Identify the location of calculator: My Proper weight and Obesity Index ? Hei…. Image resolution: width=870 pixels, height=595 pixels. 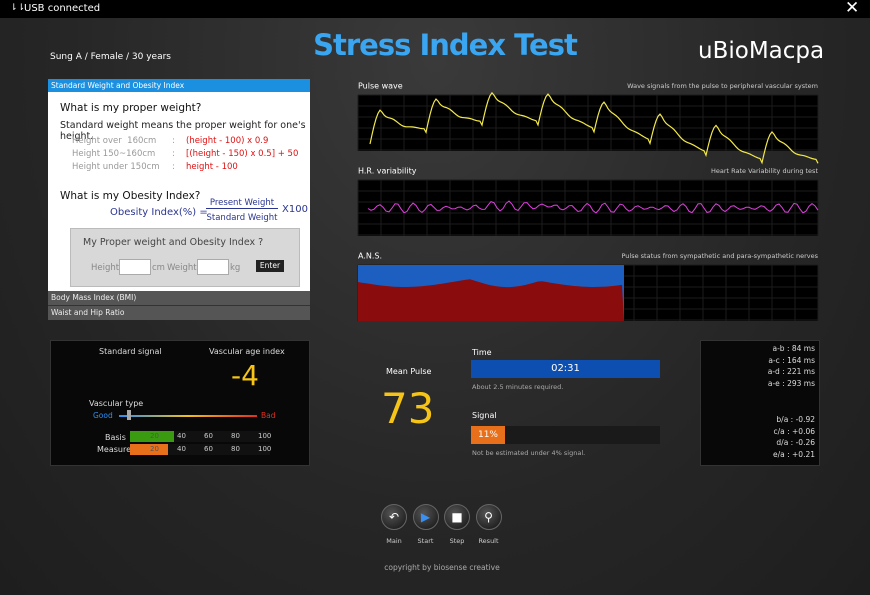
(185, 257).